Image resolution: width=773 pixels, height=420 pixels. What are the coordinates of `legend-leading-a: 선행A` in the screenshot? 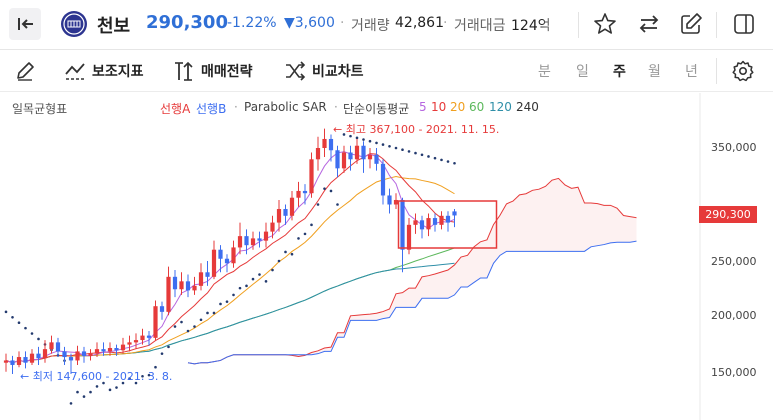 It's located at (175, 109).